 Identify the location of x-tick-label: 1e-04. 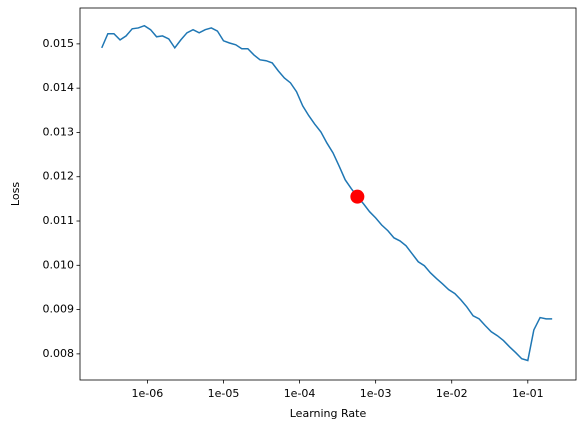
(300, 393).